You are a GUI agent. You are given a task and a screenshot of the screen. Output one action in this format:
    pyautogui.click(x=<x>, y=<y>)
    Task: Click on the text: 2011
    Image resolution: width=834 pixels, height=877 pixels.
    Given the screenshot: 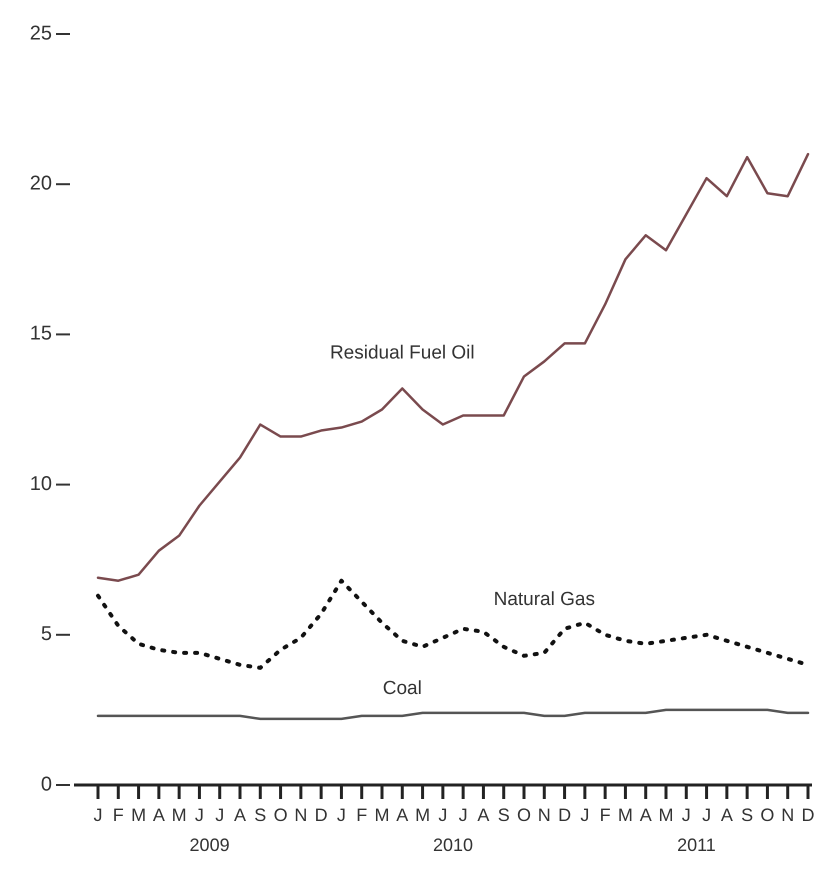 What is the action you would take?
    pyautogui.click(x=696, y=845)
    